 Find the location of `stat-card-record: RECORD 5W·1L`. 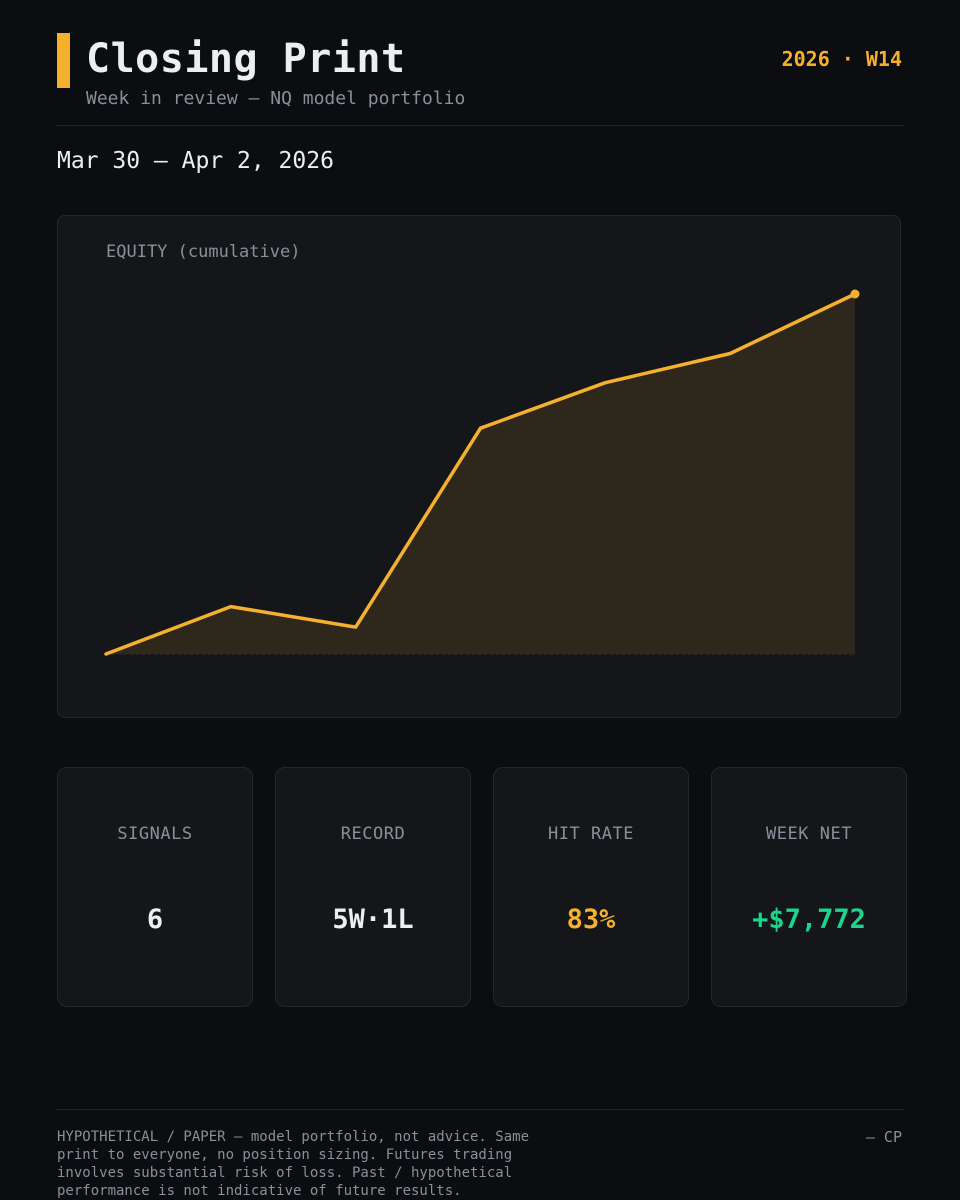

stat-card-record: RECORD 5W·1L is located at coordinates (373, 887).